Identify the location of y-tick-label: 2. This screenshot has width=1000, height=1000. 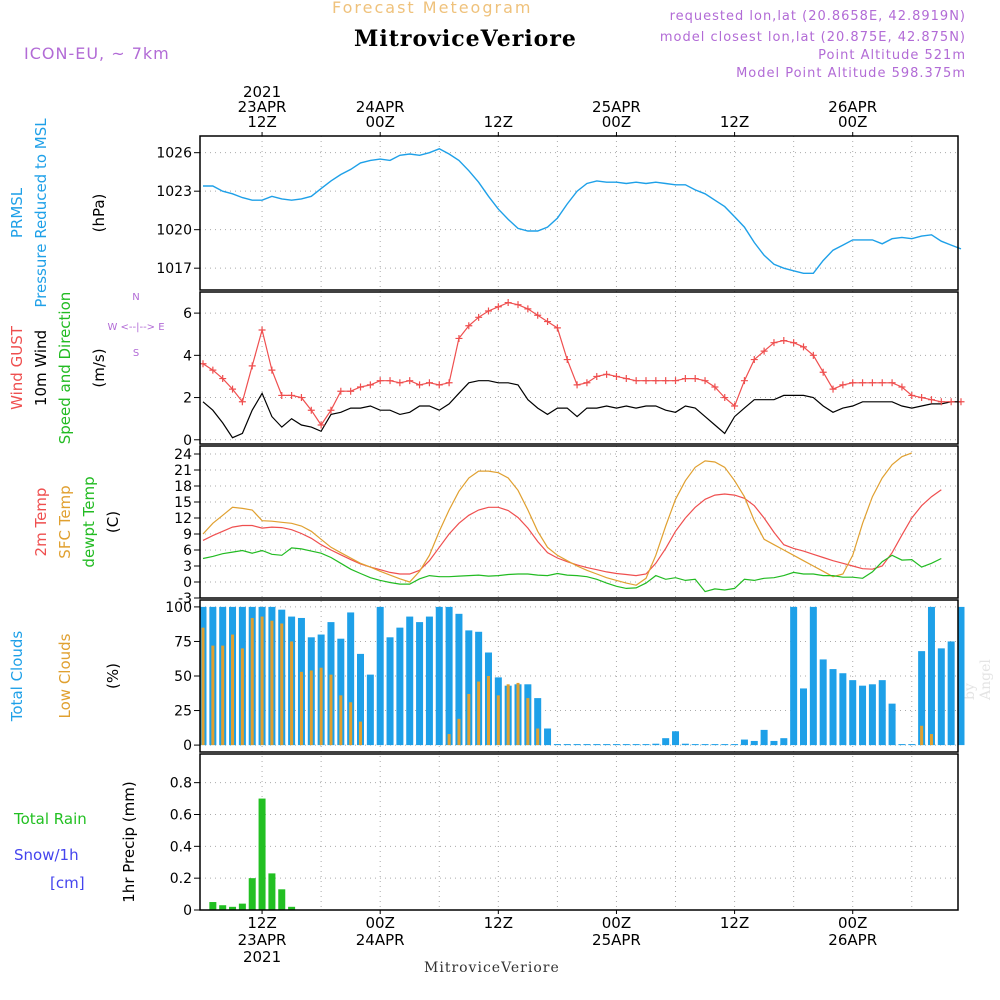
(187, 399).